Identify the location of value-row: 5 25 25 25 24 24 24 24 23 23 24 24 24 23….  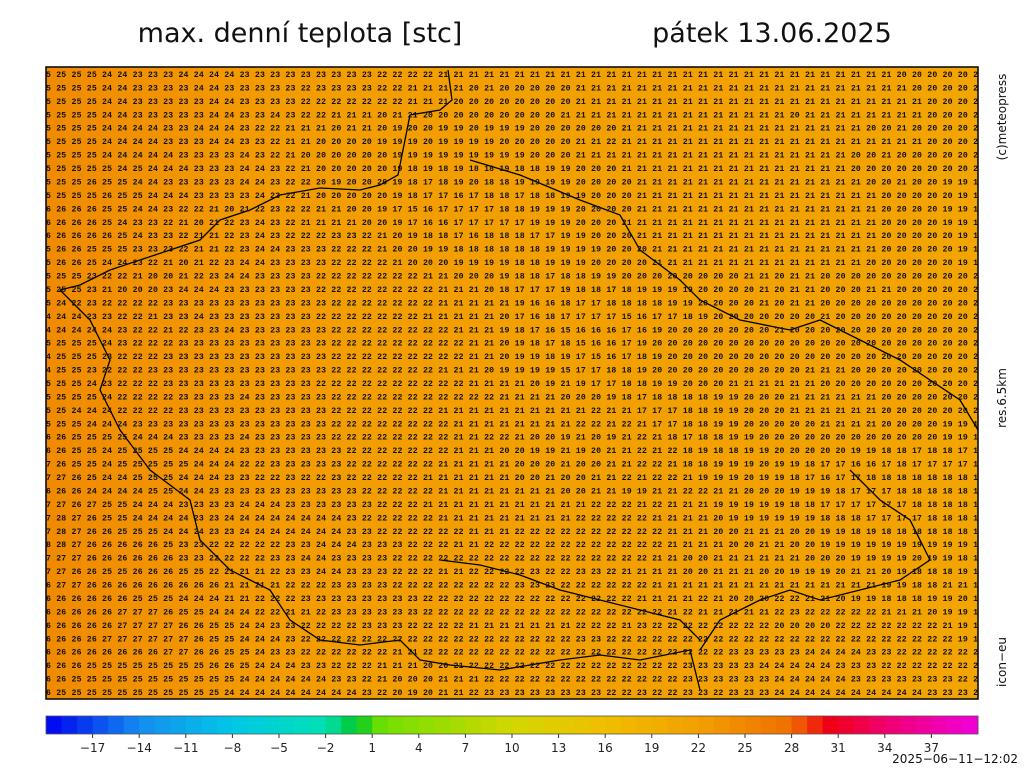
(512, 129).